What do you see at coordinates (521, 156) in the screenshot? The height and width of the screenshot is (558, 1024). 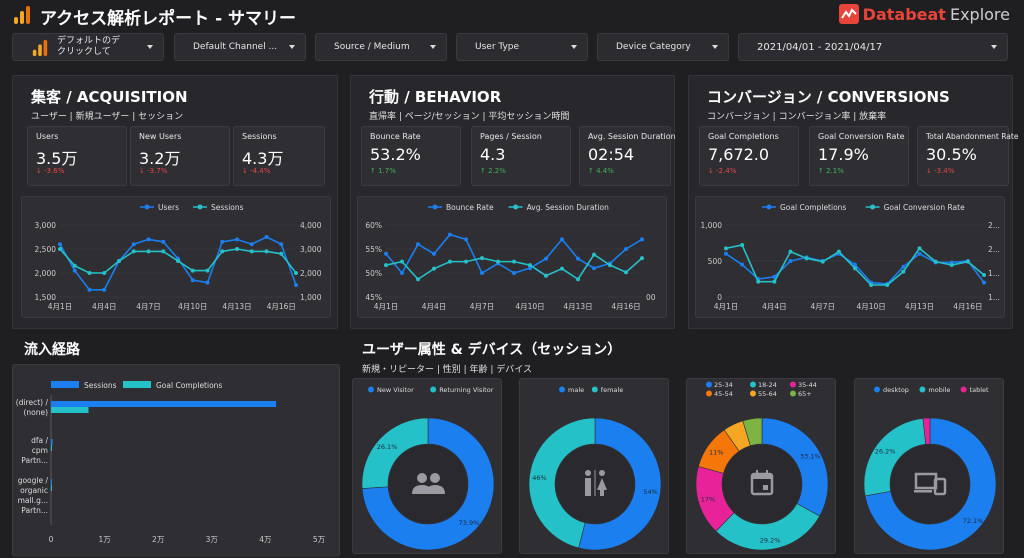 I see `kpi-pages-per-session: Pages / Session 4.3 ↑ 2.2%` at bounding box center [521, 156].